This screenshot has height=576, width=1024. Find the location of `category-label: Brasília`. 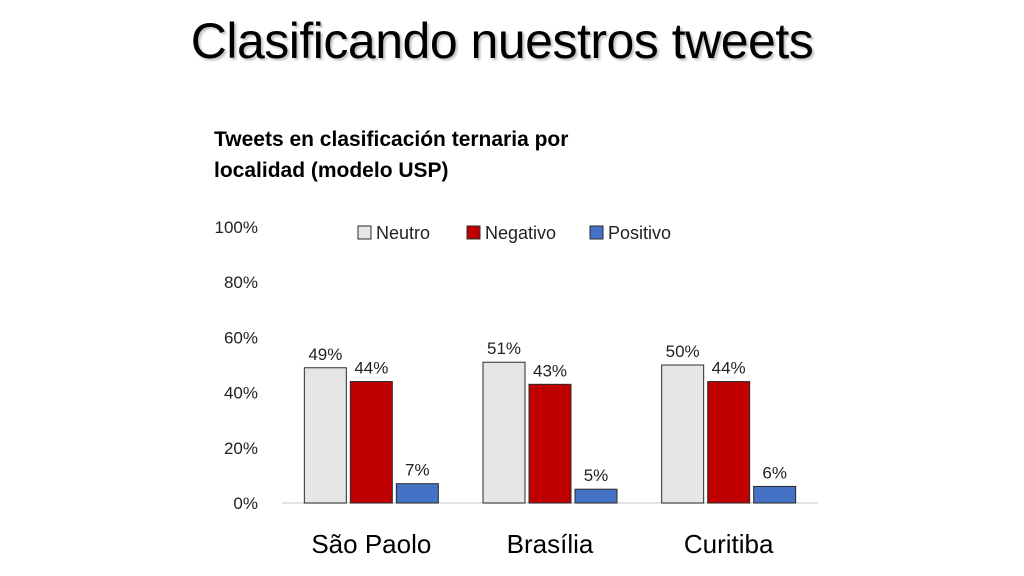

category-label: Brasília is located at coordinates (550, 544).